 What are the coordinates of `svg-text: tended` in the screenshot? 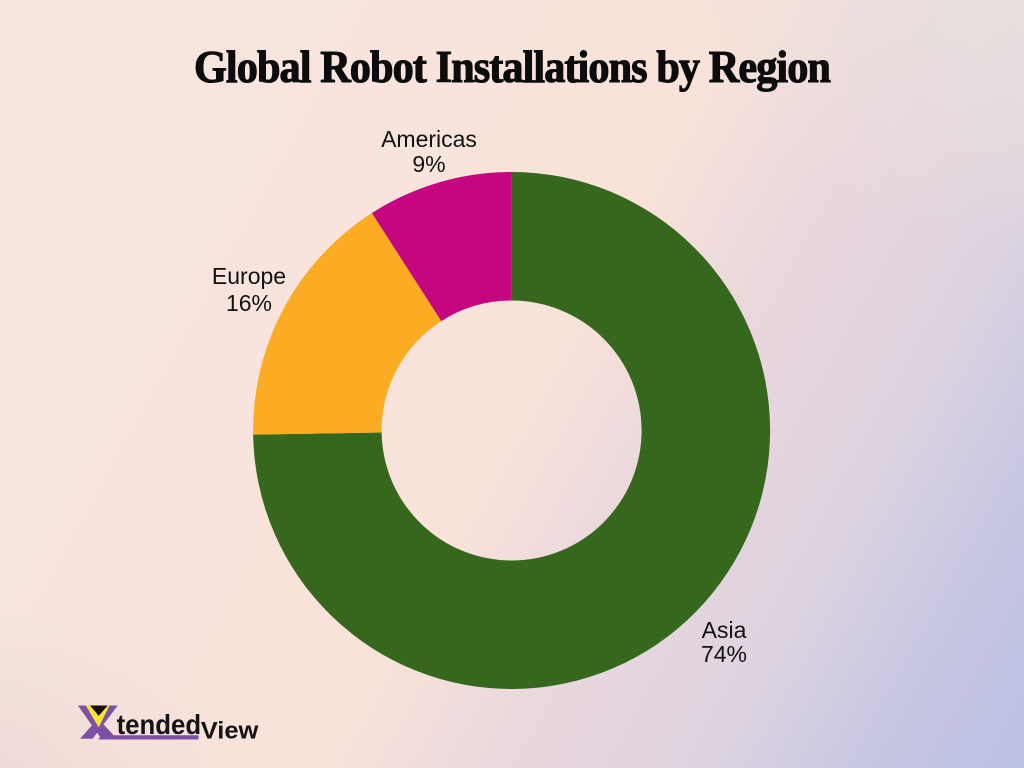 It's located at (159, 724).